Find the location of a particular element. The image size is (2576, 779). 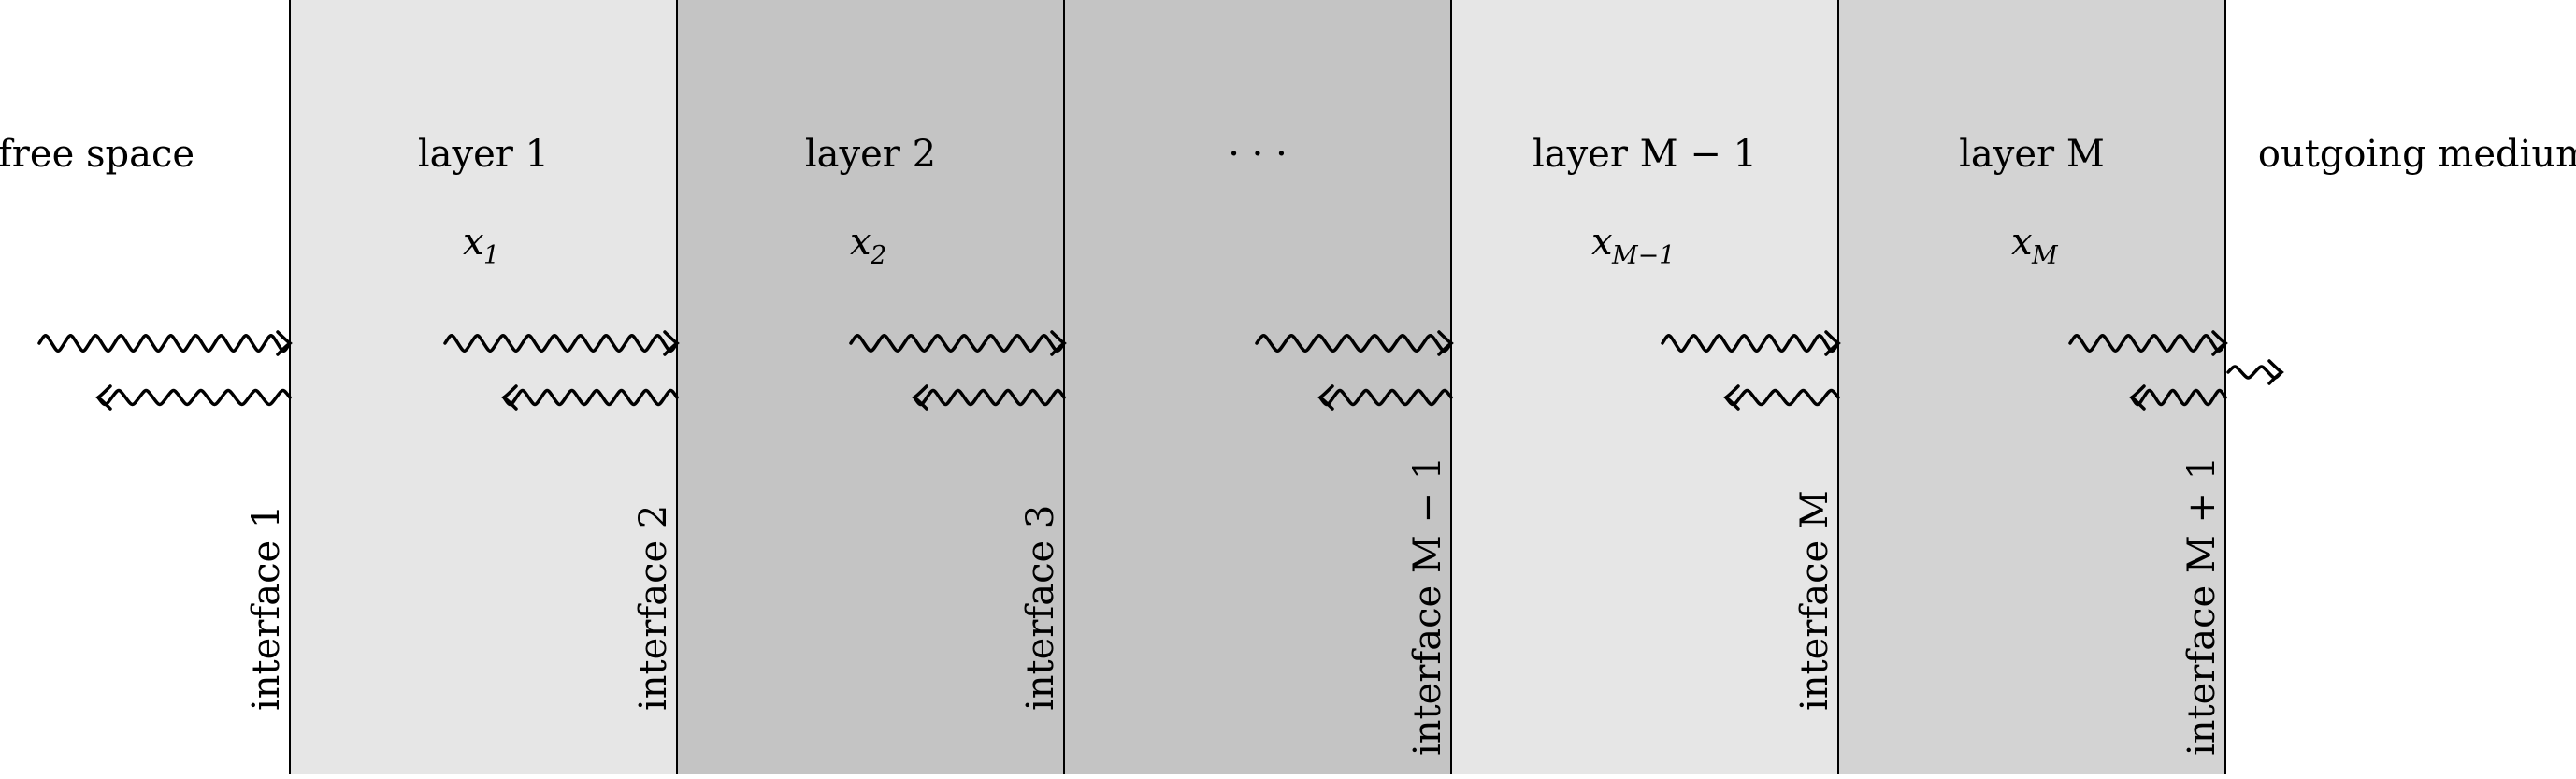

layer-variable-subscript: M is located at coordinates (2045, 255).